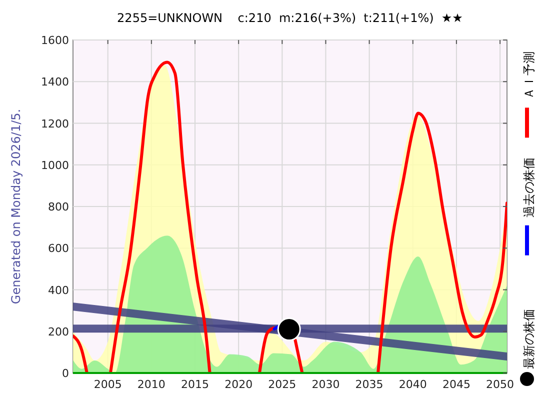 This screenshot has height=420, width=560. What do you see at coordinates (58, 249) in the screenshot?
I see `y-tick-label: 600` at bounding box center [58, 249].